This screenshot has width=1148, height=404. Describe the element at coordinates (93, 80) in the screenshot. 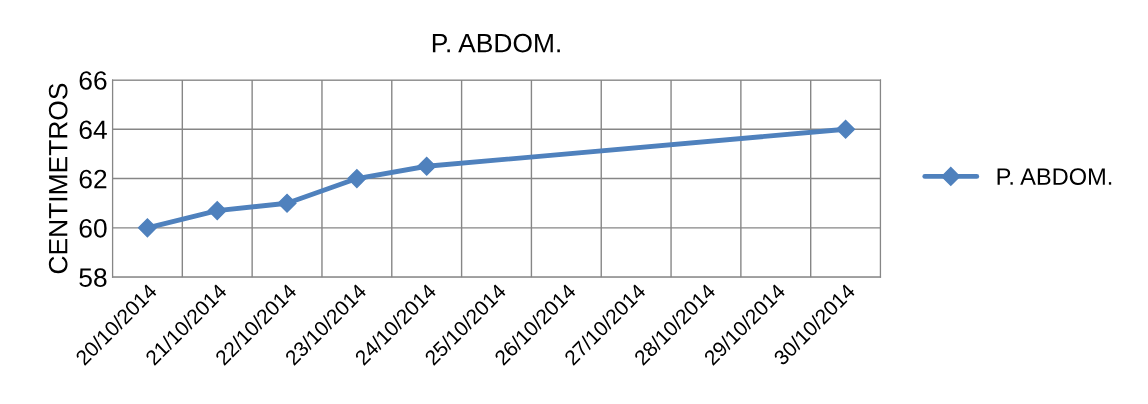

I see `y-tick-label: 66` at that location.